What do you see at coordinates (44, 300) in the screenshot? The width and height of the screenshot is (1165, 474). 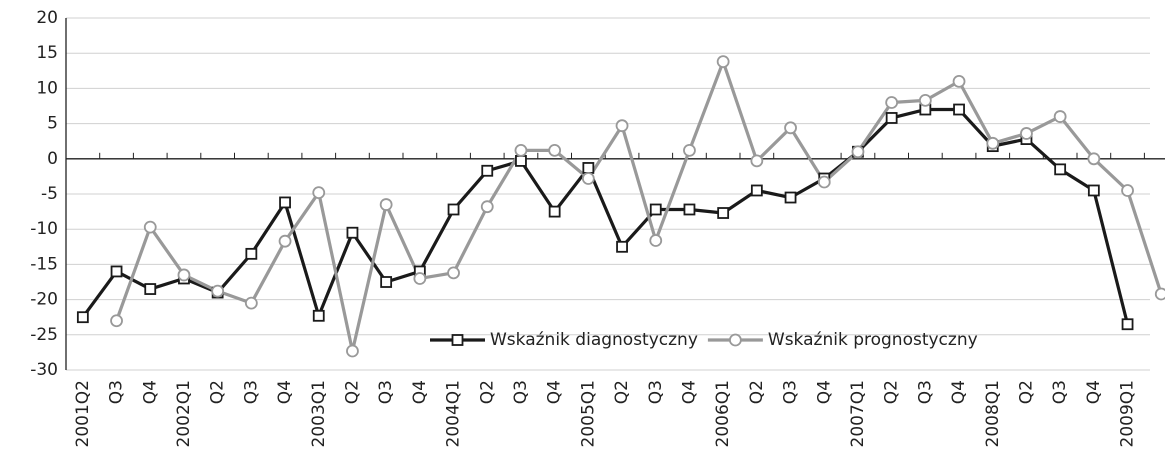 I see `y-tick-label: -20` at bounding box center [44, 300].